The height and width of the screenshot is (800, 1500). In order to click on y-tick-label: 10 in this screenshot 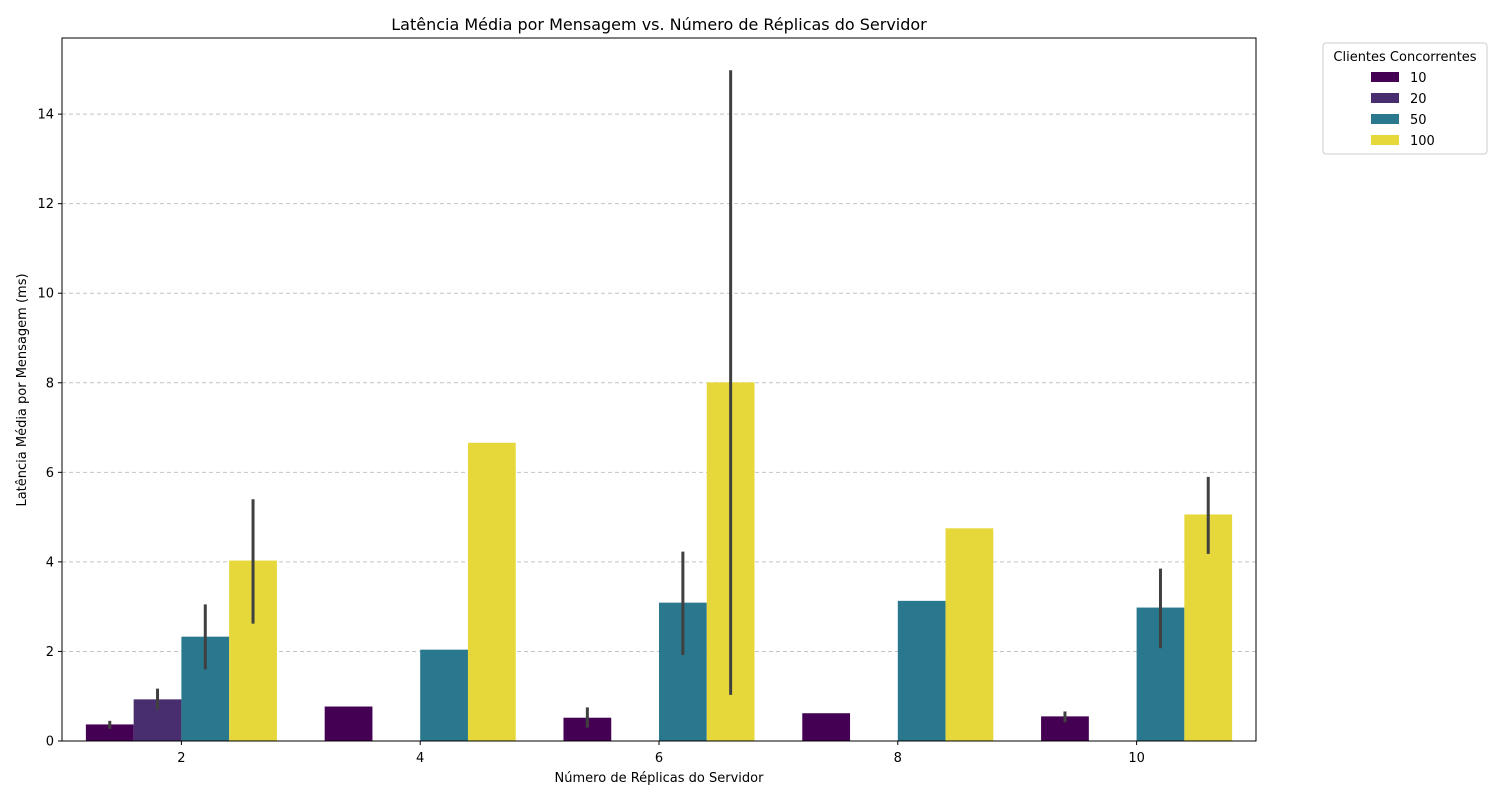, I will do `click(45, 294)`.